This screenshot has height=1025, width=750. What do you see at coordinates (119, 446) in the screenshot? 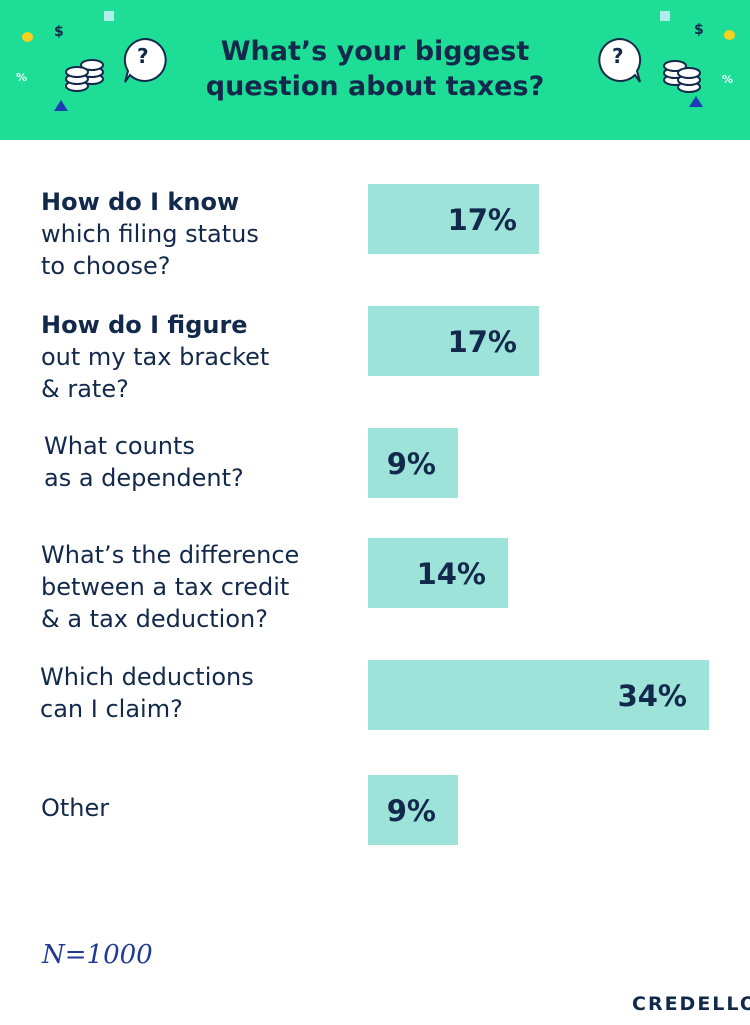
I see `category-label-line: What counts` at bounding box center [119, 446].